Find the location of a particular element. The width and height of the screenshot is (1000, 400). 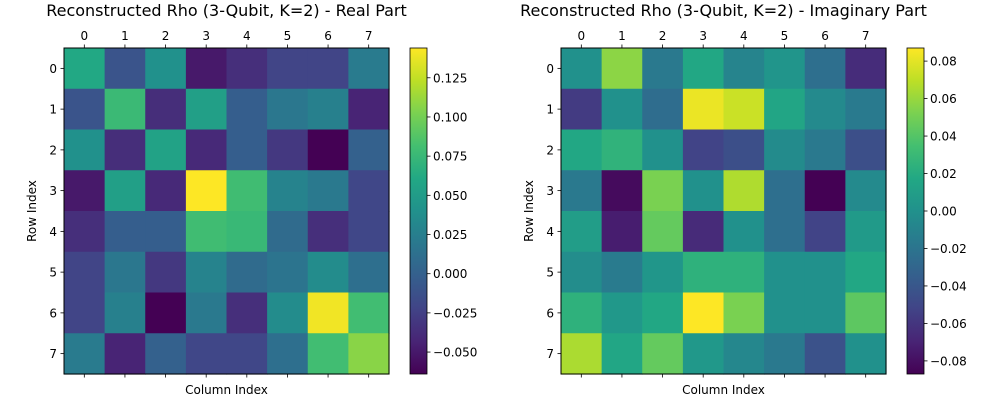

colorbar-tick-label: 0.050 is located at coordinates (450, 196).